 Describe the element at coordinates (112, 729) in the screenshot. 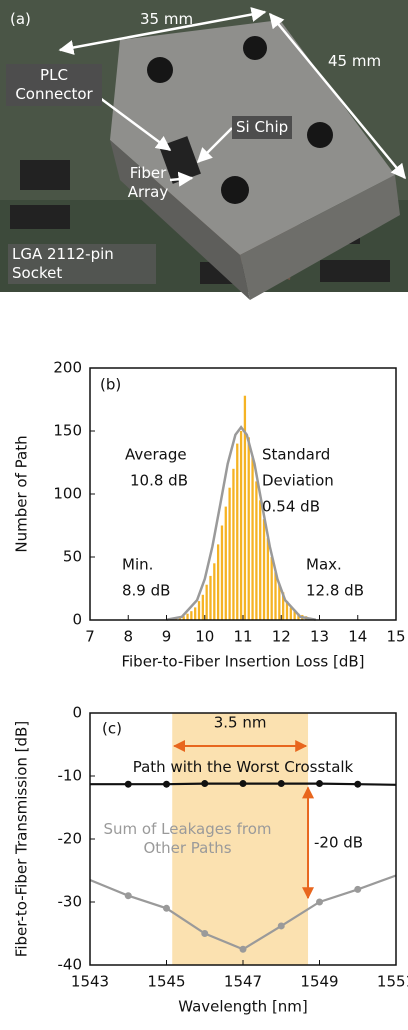

I see `panel-label: (c)` at that location.